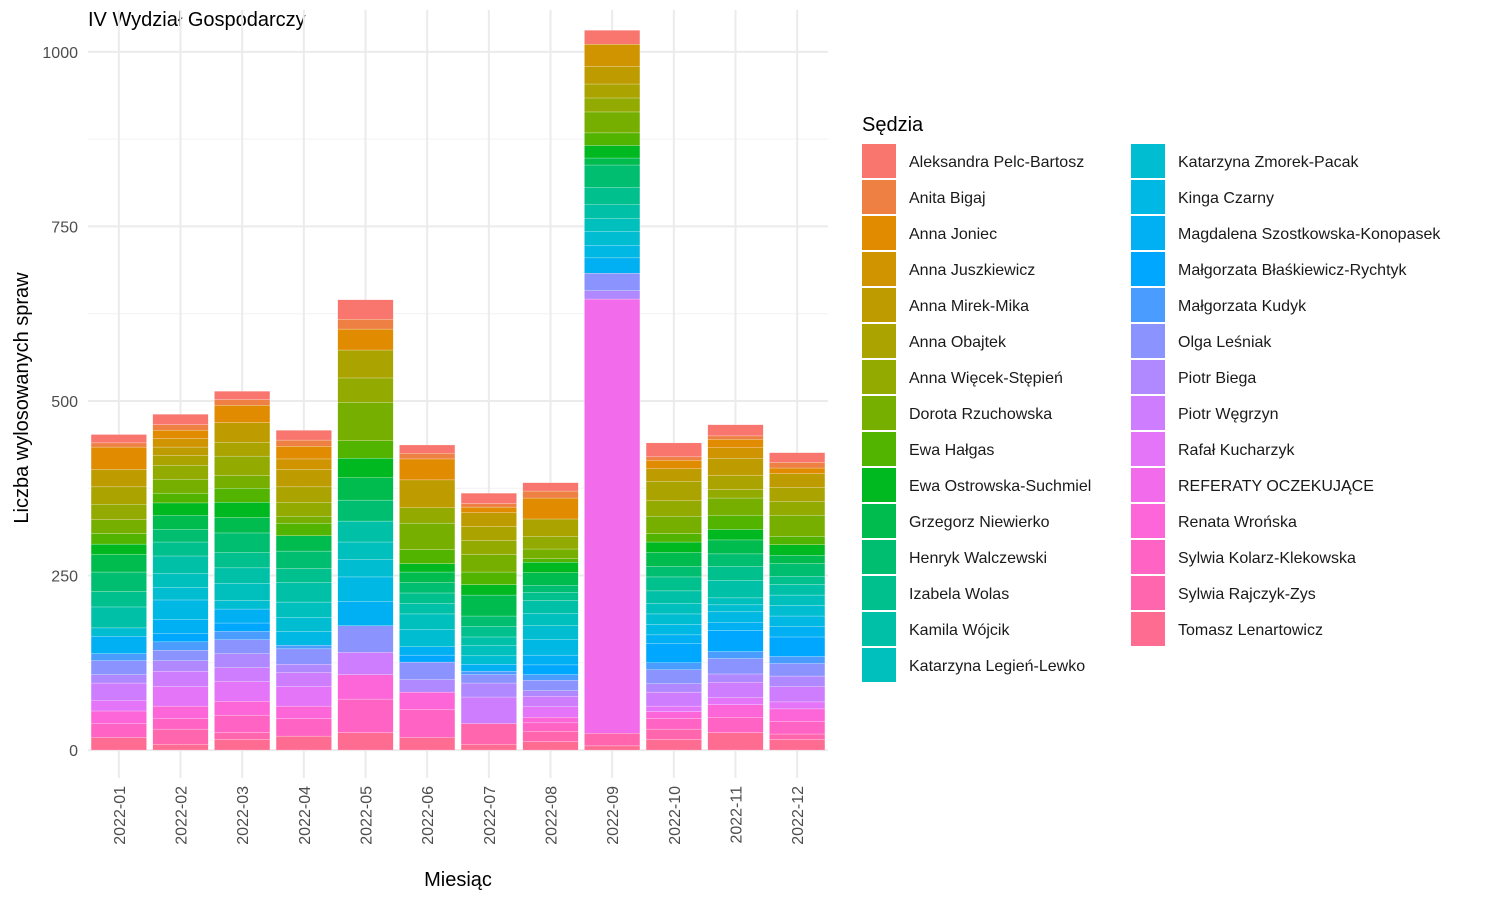 The image size is (1500, 900). I want to click on bar-segment: Piotr Biega: 15, so click(180, 666).